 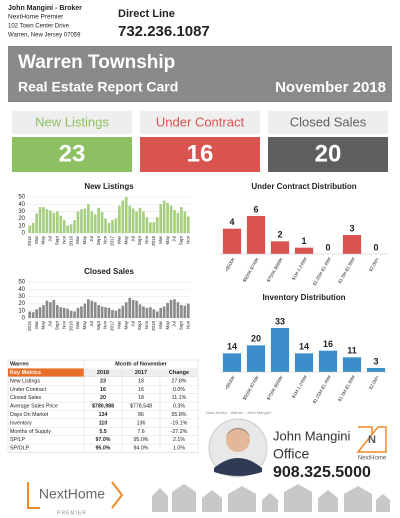 I want to click on card-value: 20, so click(x=328, y=153).